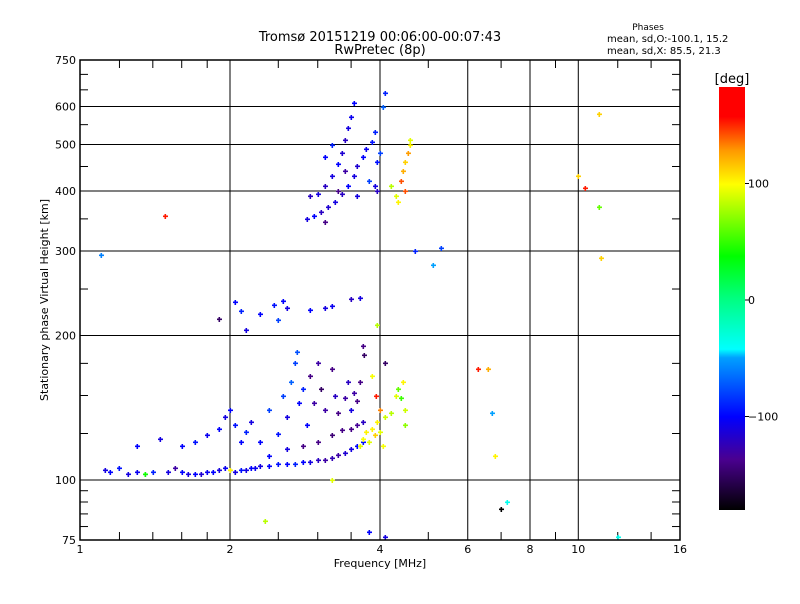 This screenshot has width=800, height=604. What do you see at coordinates (761, 301) in the screenshot?
I see `colorbar-ticks: 100 0 −100` at bounding box center [761, 301].